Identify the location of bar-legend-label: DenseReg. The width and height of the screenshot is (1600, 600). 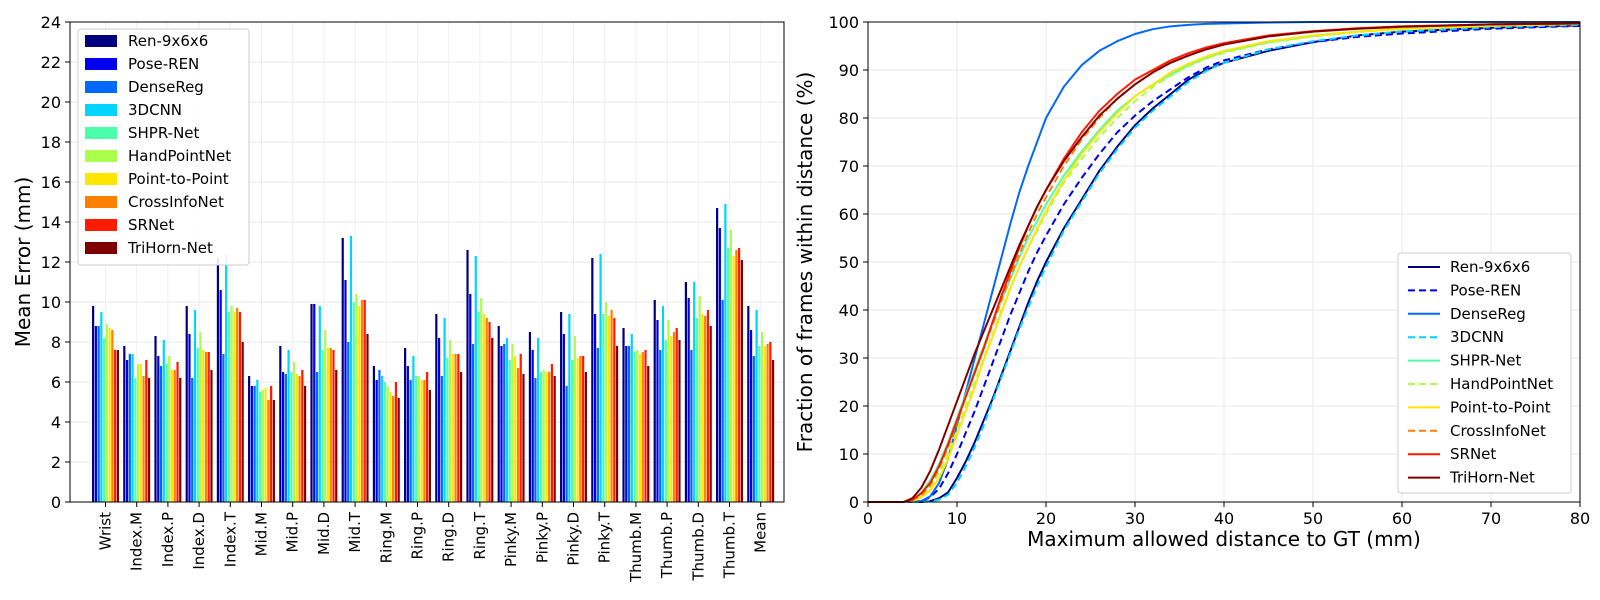
(166, 87).